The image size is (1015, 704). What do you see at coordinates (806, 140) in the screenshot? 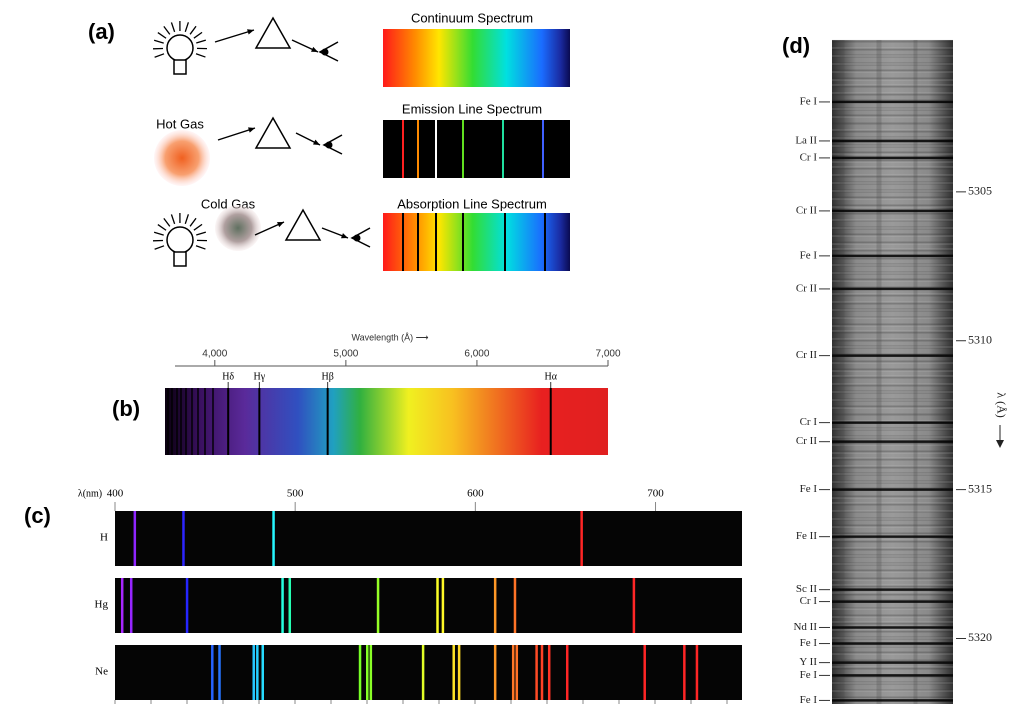
I see `line-label: La II` at bounding box center [806, 140].